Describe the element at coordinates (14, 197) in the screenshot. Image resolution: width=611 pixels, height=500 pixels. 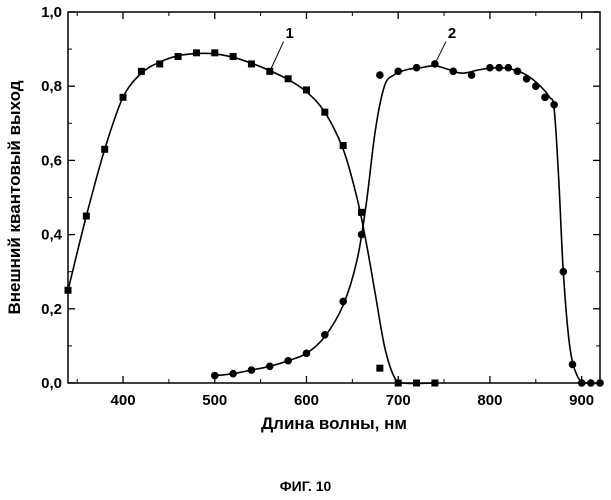
I see `y-axis-title: Внешний квантовый выход` at that location.